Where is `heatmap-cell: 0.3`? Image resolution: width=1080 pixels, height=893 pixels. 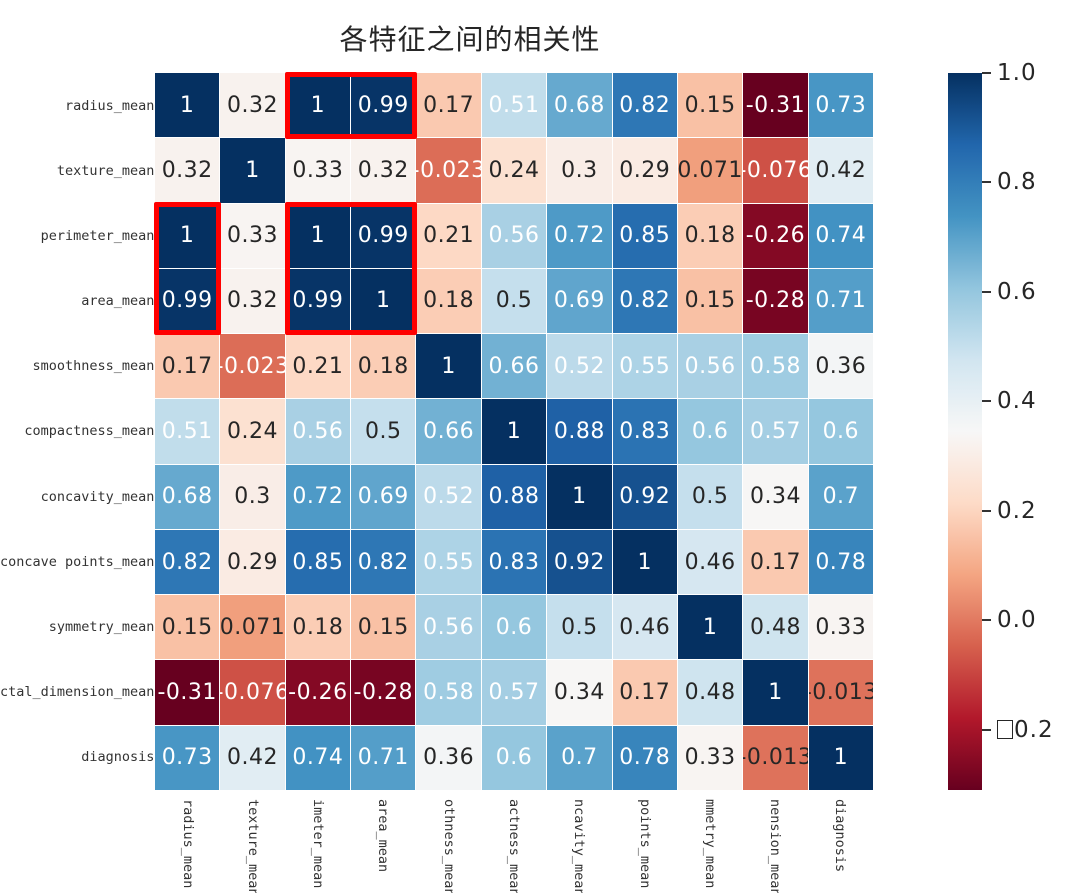 heatmap-cell: 0.3 is located at coordinates (252, 496).